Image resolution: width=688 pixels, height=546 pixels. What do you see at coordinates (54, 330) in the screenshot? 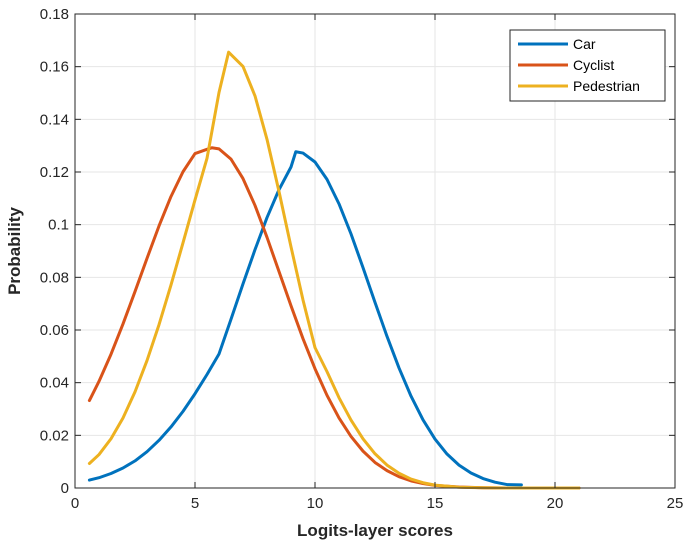
I see `y-tick-label: 0.06` at bounding box center [54, 330].